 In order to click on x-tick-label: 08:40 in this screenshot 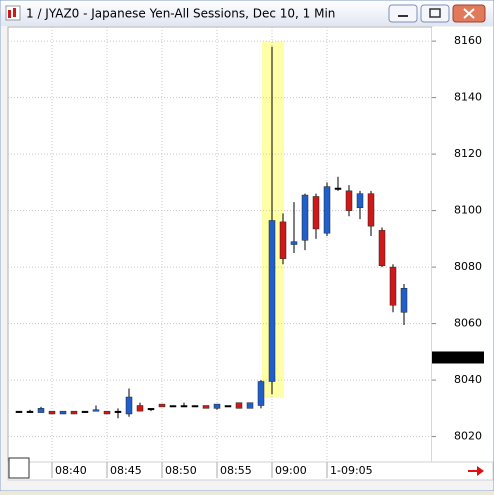, I will do `click(71, 470)`.